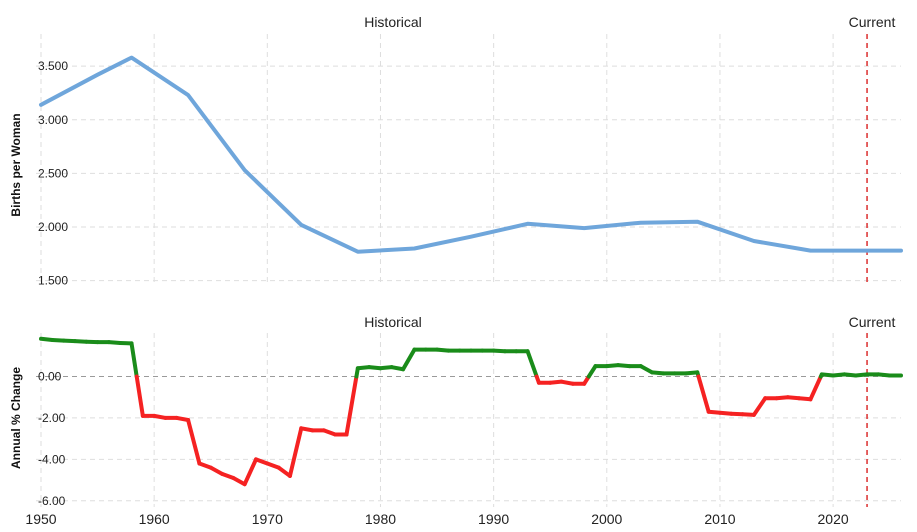 The width and height of the screenshot is (917, 532). I want to click on y-tick-label: -2.00, so click(52, 418).